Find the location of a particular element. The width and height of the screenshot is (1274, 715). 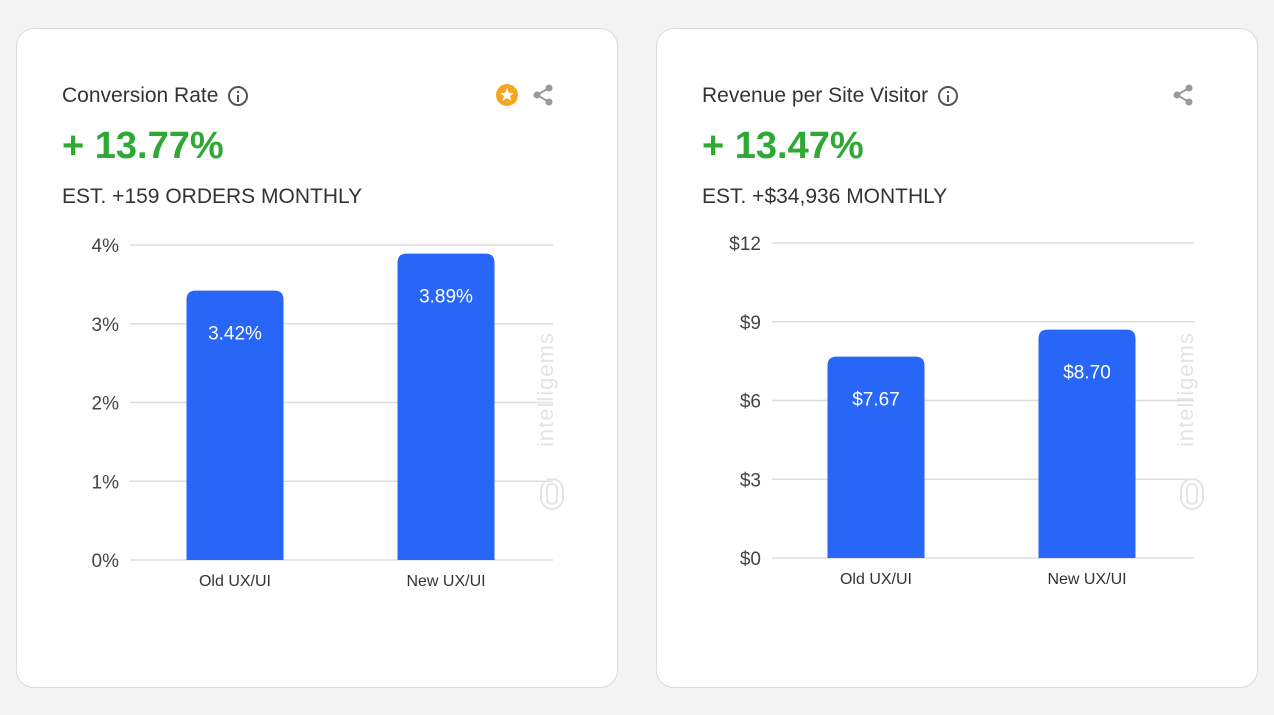

headline-change: + 13.47% is located at coordinates (783, 146).